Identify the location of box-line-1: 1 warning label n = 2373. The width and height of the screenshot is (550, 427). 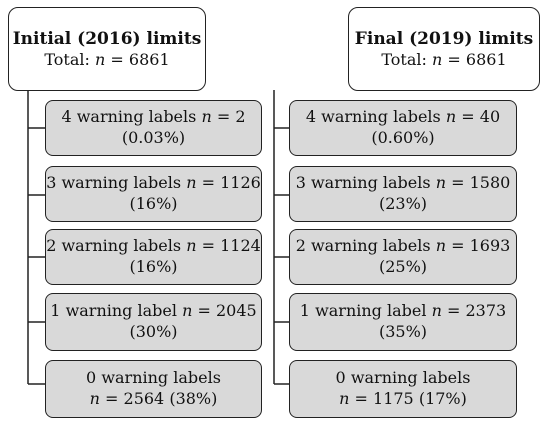
(403, 311).